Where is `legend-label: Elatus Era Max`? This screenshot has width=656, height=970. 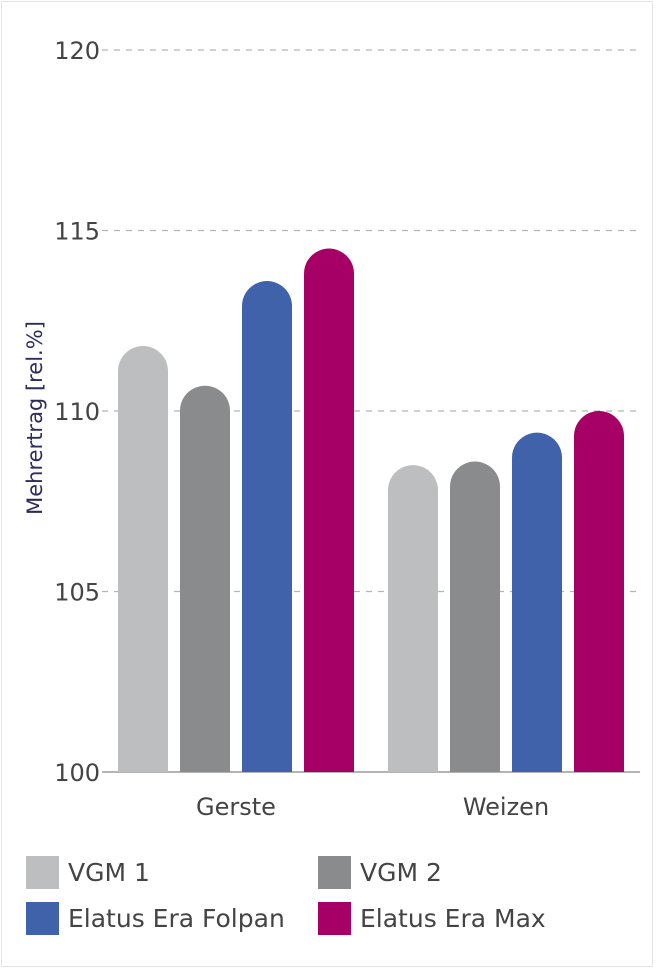 legend-label: Elatus Era Max is located at coordinates (453, 918).